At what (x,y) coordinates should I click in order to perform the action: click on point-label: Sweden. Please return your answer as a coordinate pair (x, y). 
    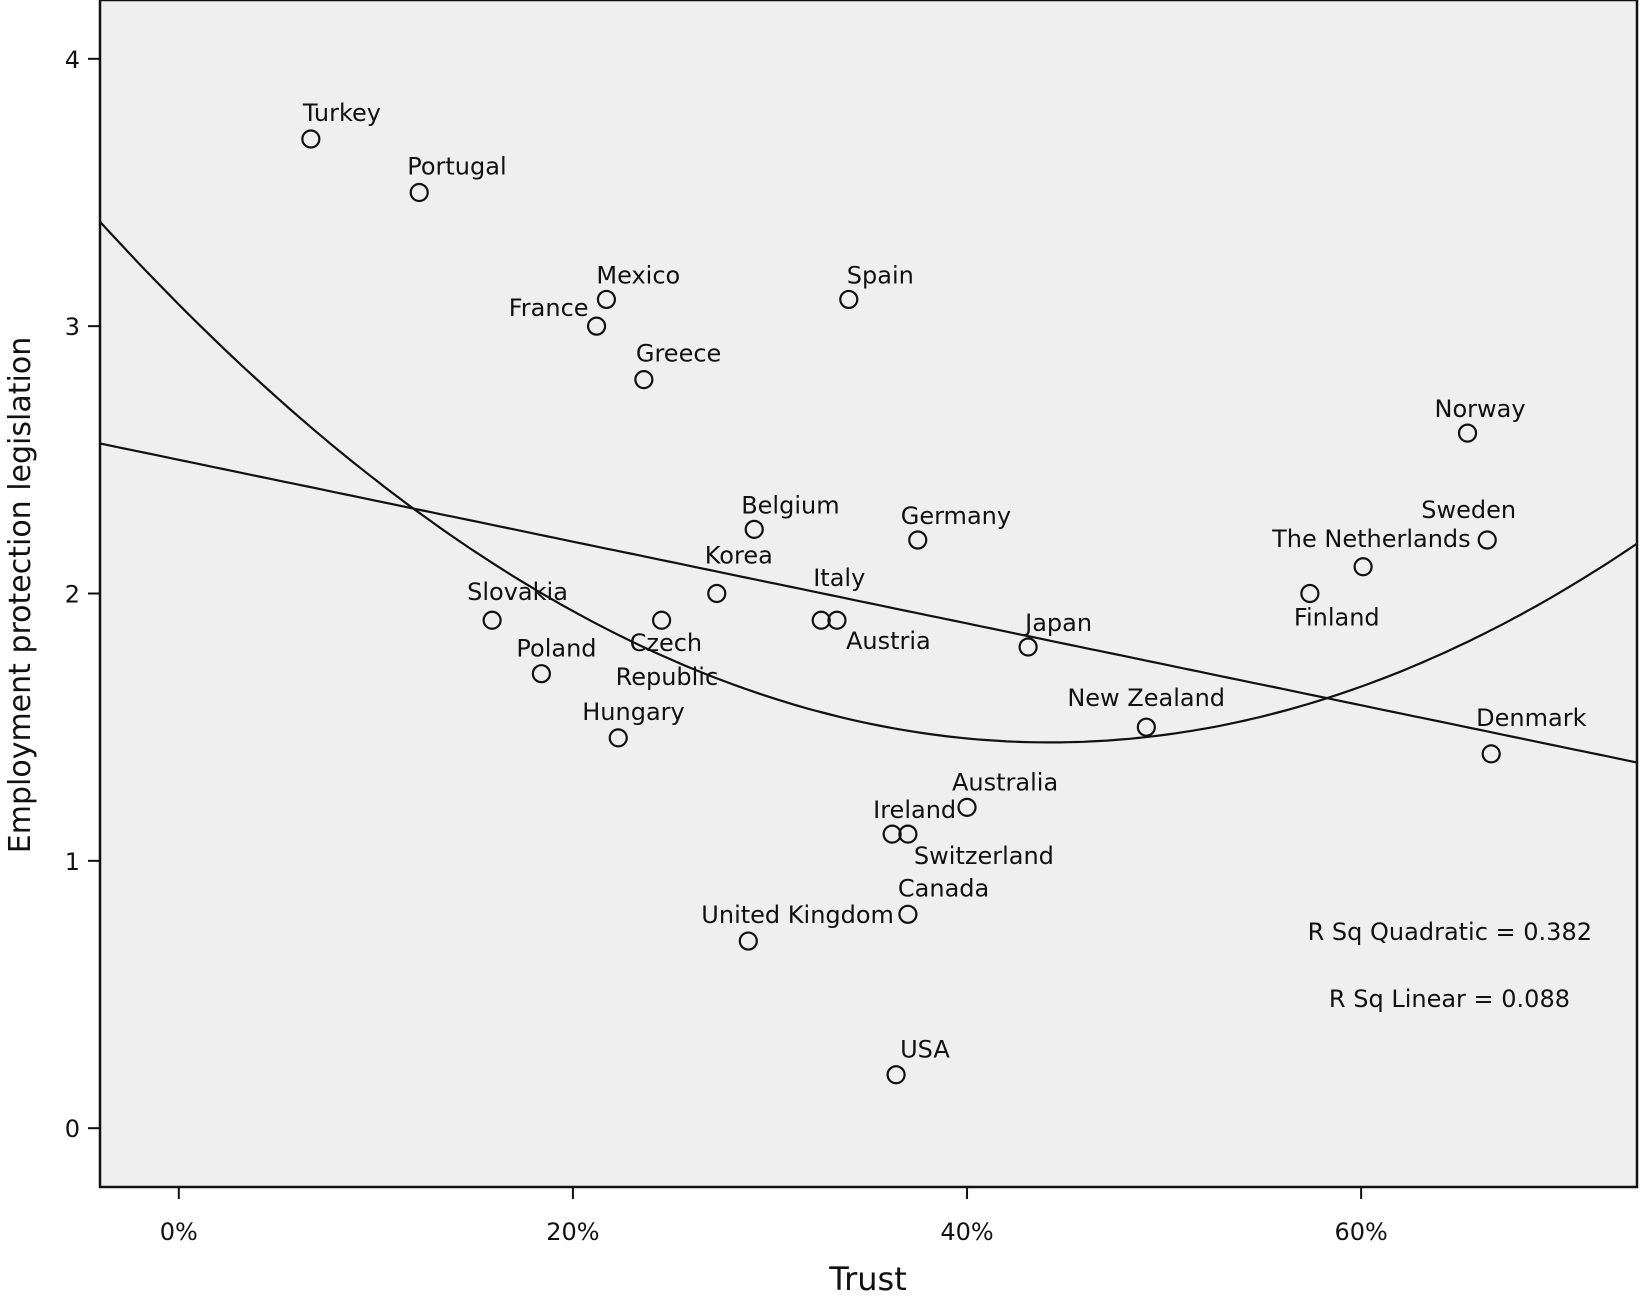
    Looking at the image, I should click on (1468, 510).